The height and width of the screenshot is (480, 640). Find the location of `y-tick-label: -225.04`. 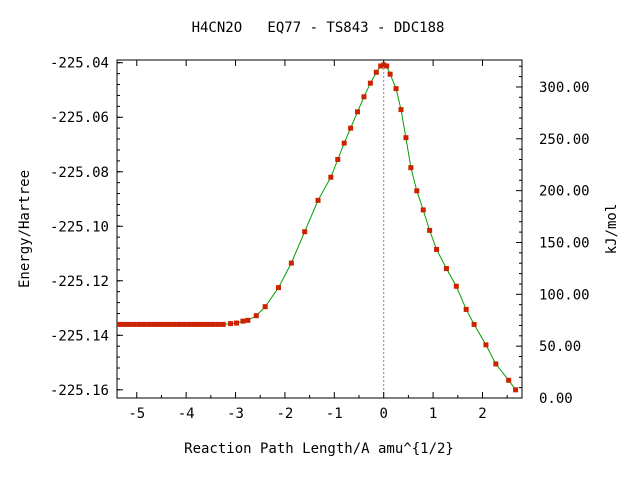

y-tick-label: -225.04 is located at coordinates (79, 64).